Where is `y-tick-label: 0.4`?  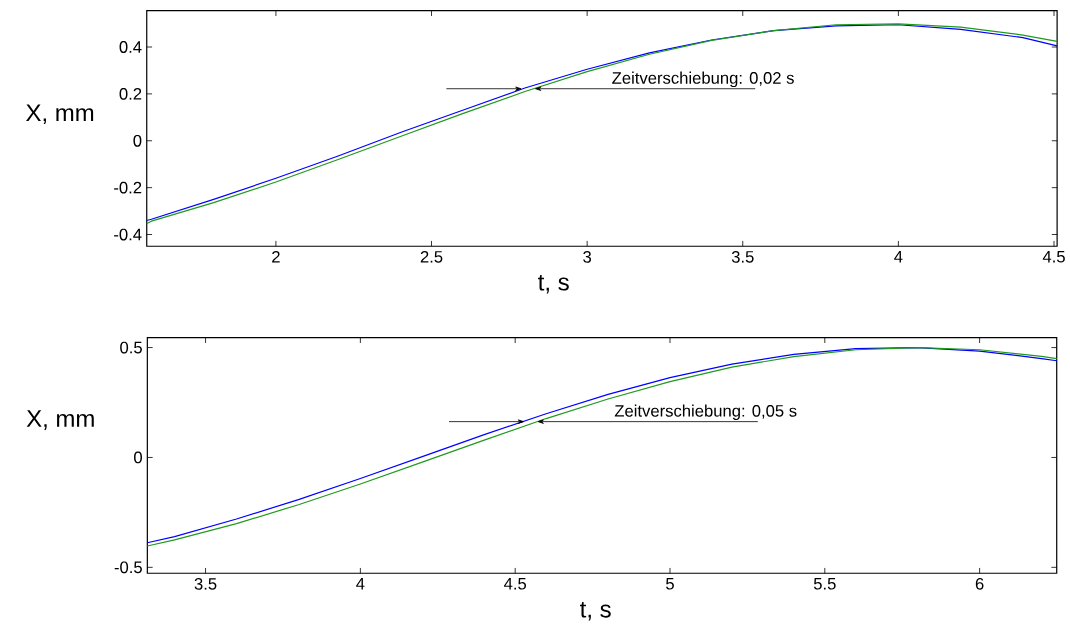
y-tick-label: 0.4 is located at coordinates (130, 47).